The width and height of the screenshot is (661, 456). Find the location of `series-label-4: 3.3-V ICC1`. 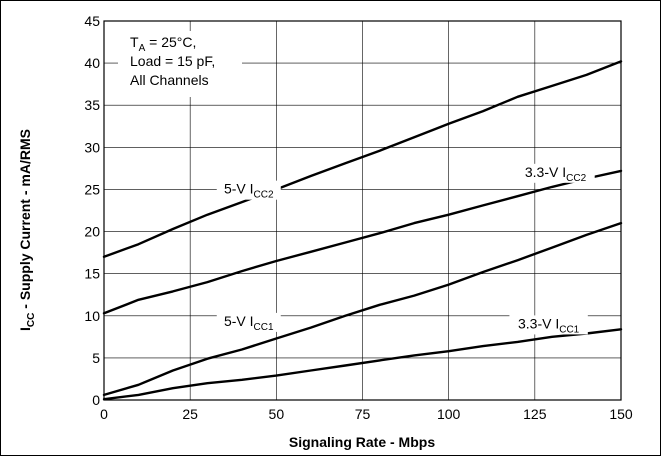

series-label-4: 3.3-V ICC1 is located at coordinates (549, 325).